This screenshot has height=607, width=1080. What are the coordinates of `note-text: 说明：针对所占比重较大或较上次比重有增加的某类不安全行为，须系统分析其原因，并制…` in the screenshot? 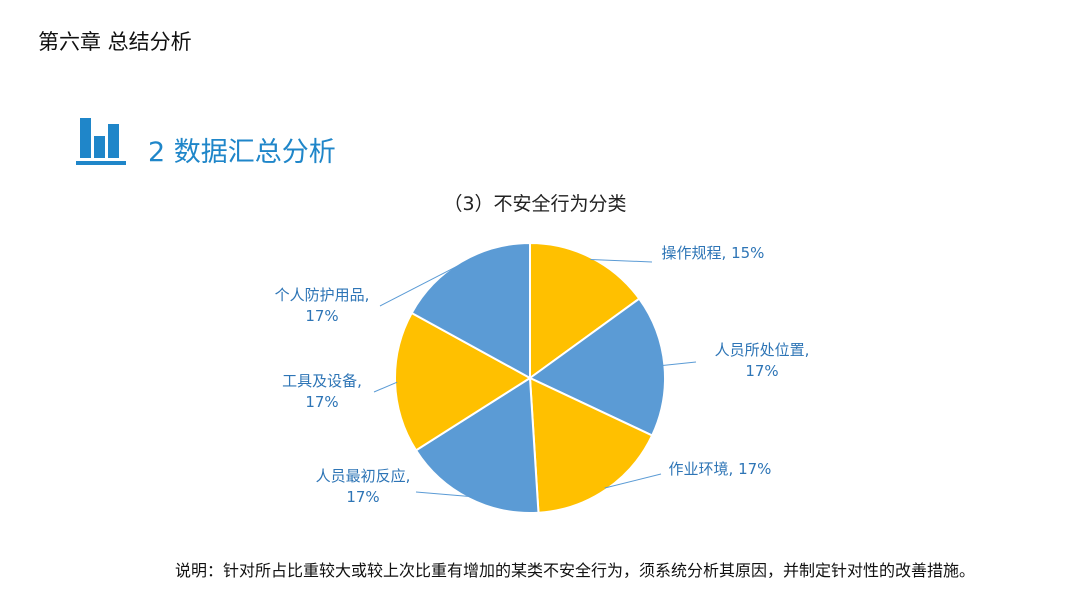 It's located at (575, 570).